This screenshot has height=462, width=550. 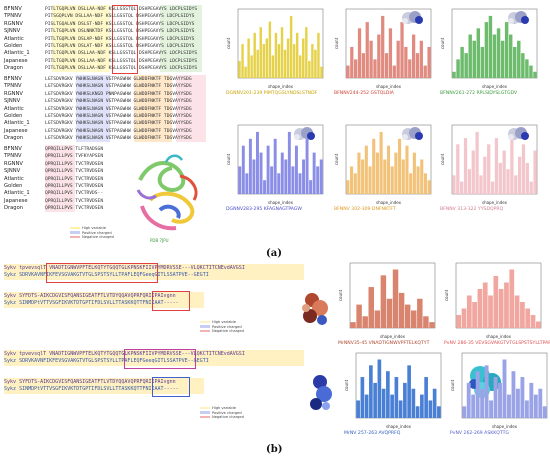 I want to click on panel-label-a: (a), so click(x=274, y=253).